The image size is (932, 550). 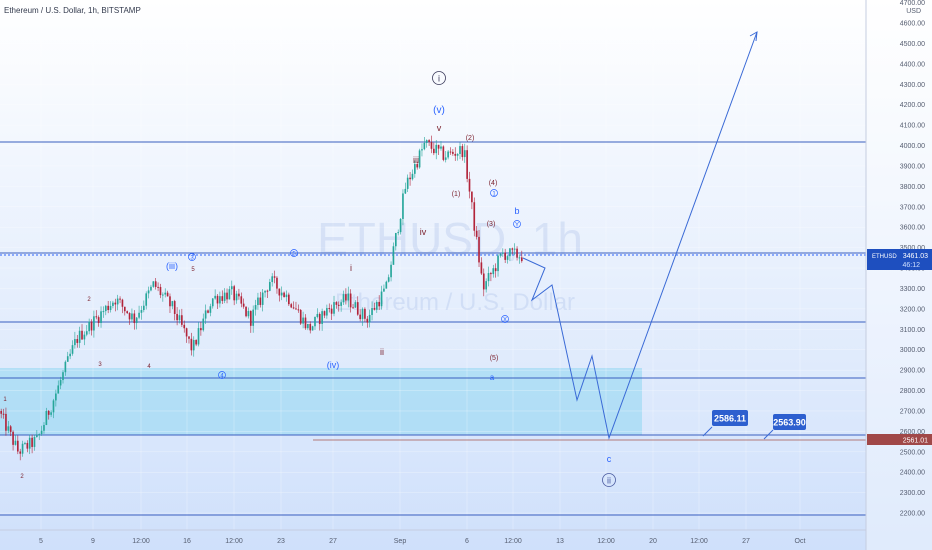 I want to click on wave-label-5-small: 5, so click(x=193, y=270).